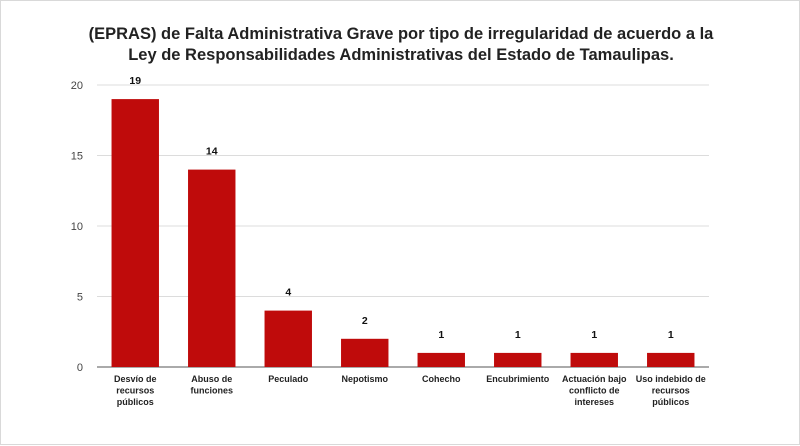  Describe the element at coordinates (365, 321) in the screenshot. I see `bar-value-label: 2` at that location.